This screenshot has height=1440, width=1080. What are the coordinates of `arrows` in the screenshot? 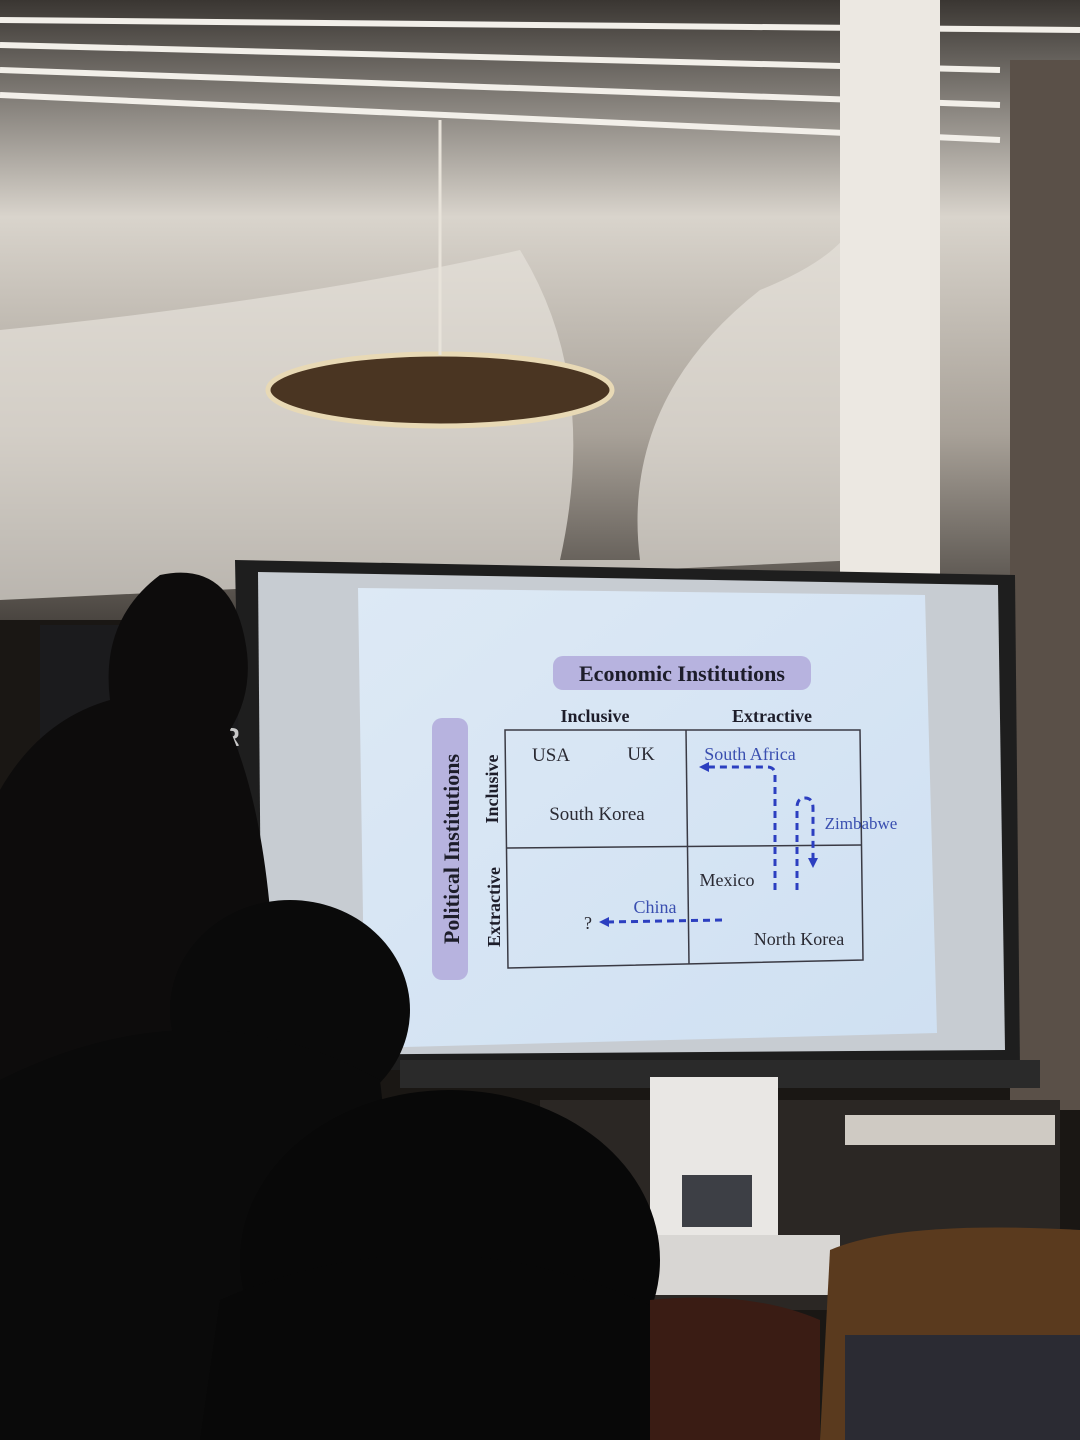 It's located at (711, 844).